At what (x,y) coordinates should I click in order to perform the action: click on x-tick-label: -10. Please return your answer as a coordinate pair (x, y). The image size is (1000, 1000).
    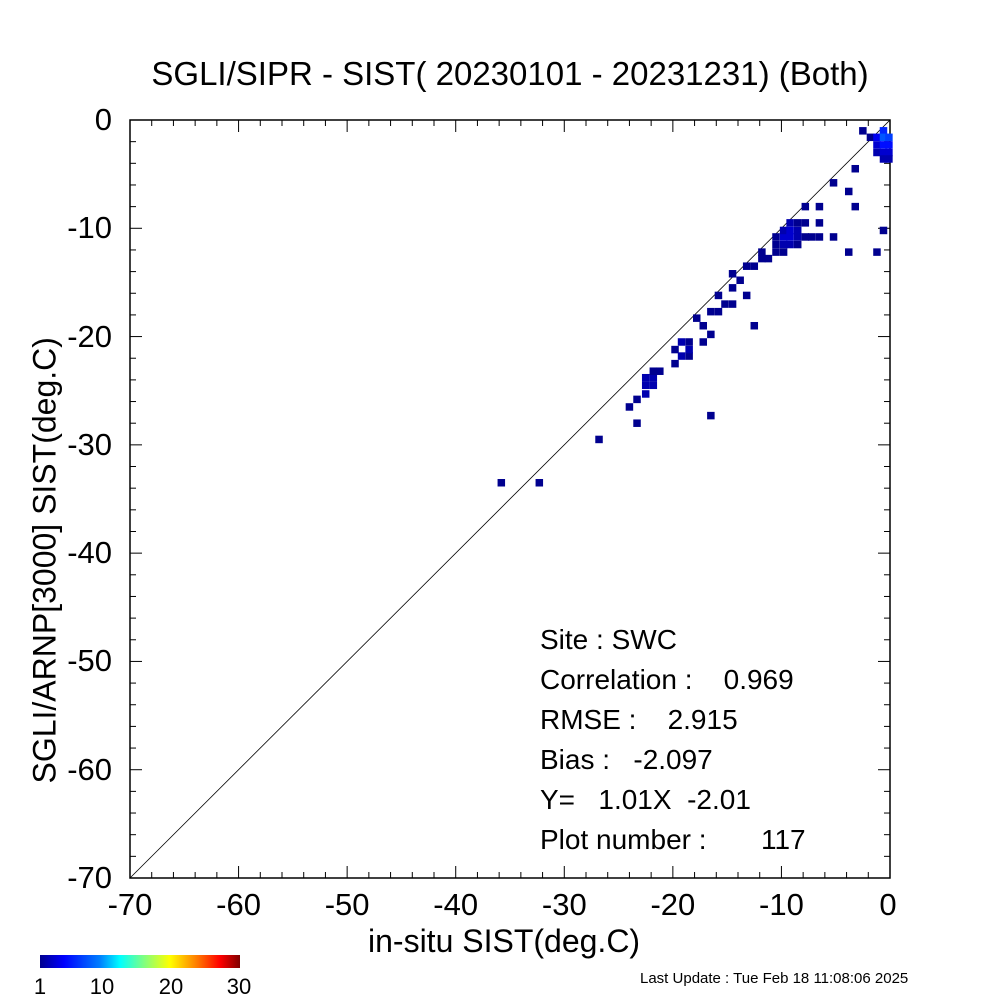
    Looking at the image, I should click on (781, 904).